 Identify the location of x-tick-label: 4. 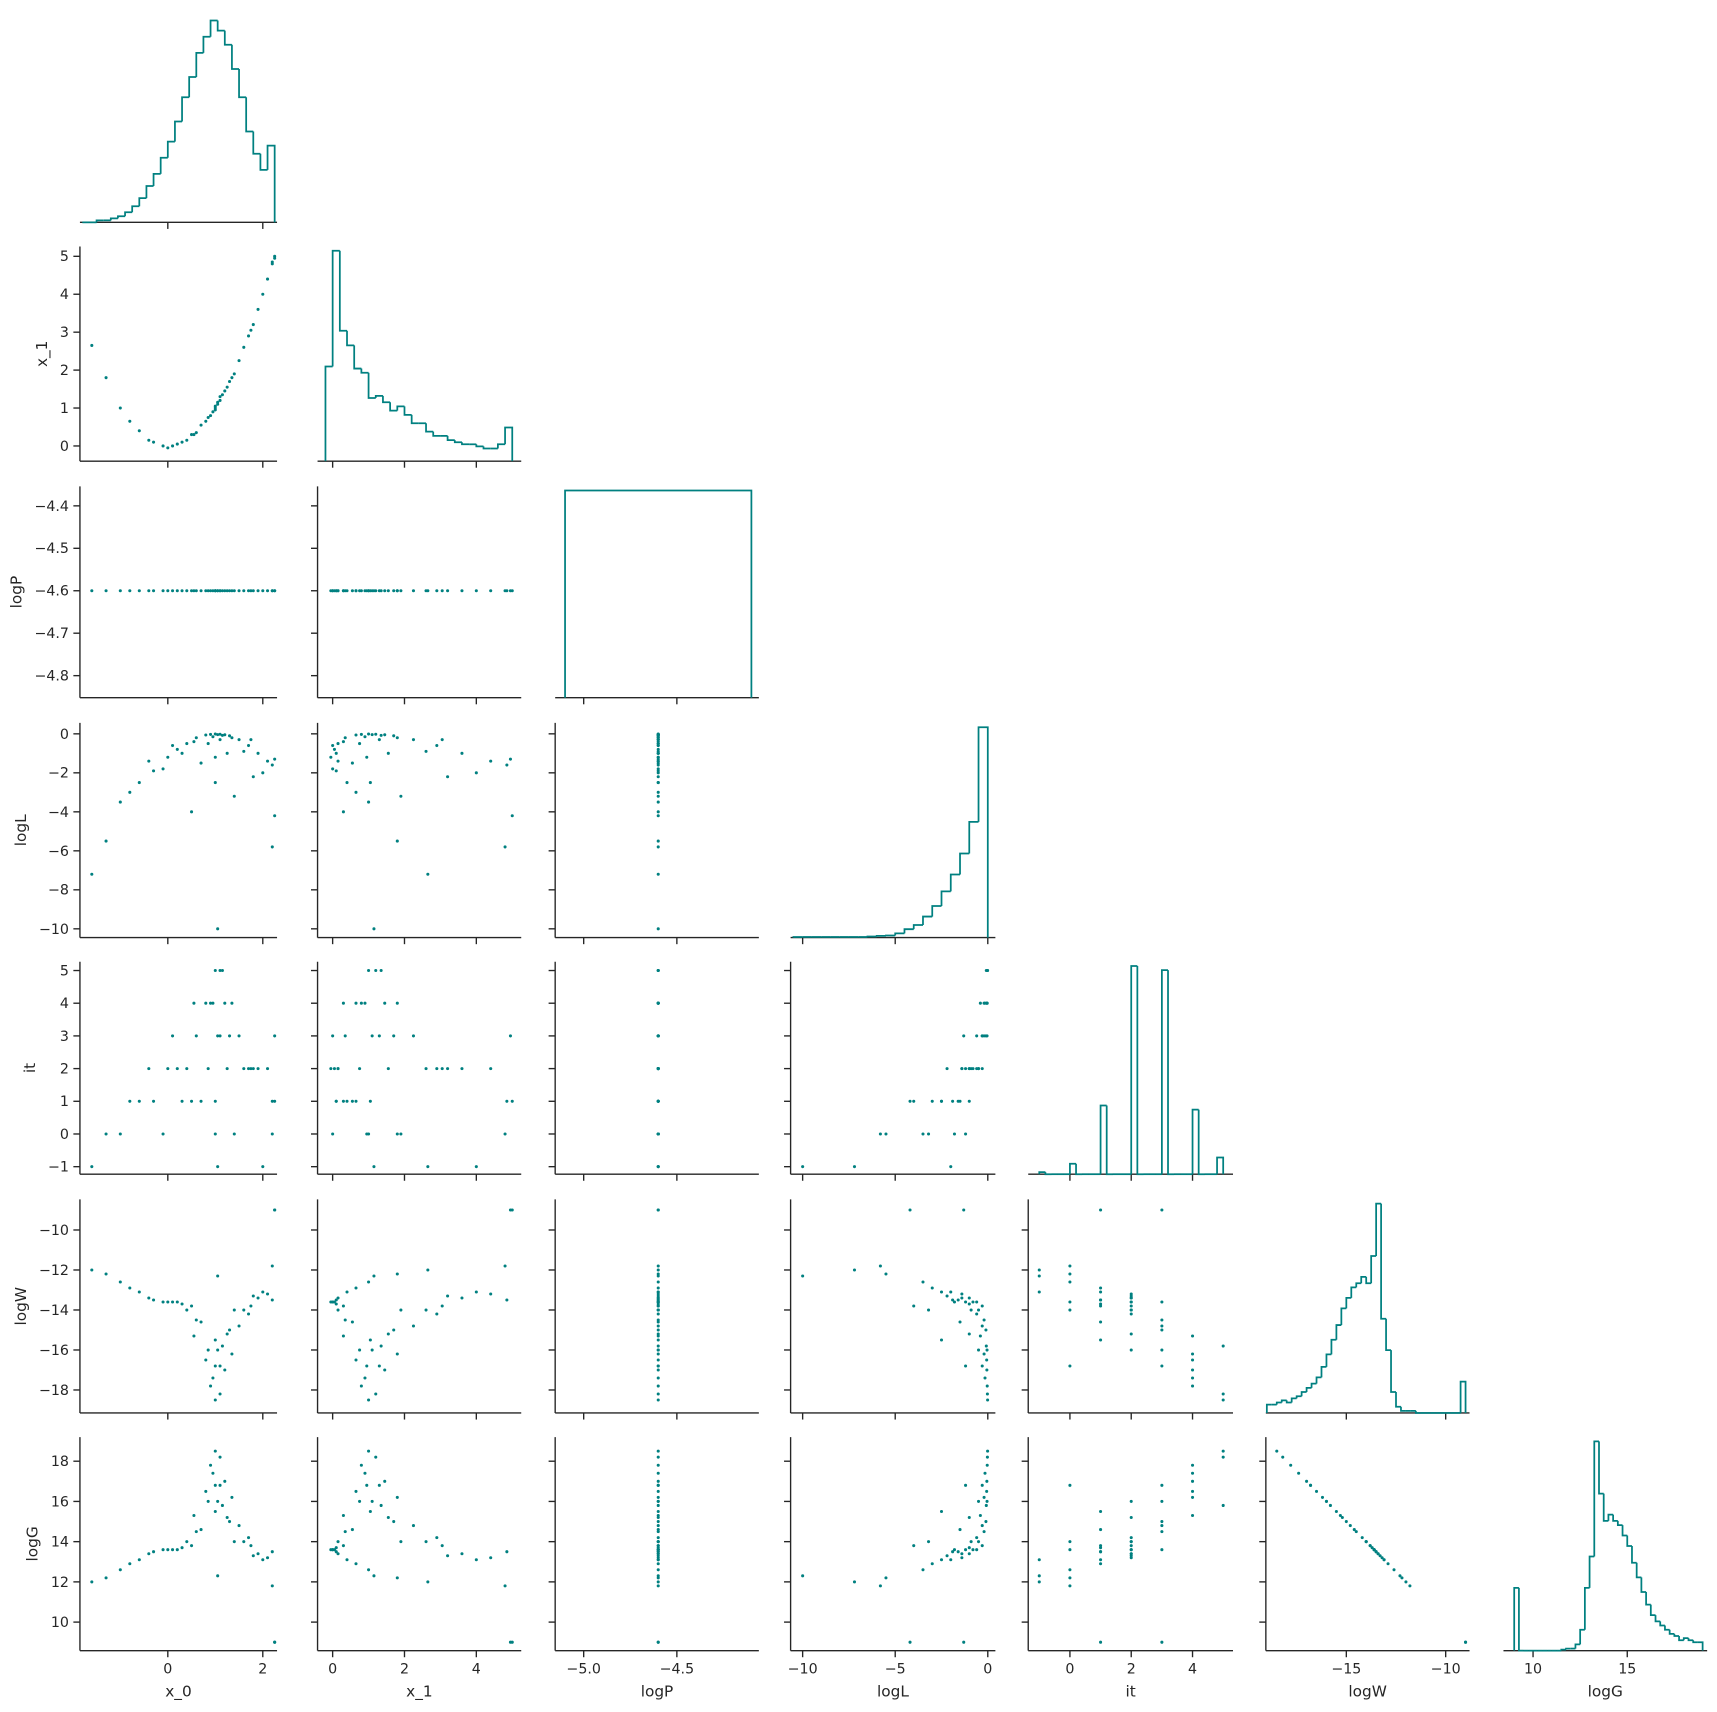
(476, 1670).